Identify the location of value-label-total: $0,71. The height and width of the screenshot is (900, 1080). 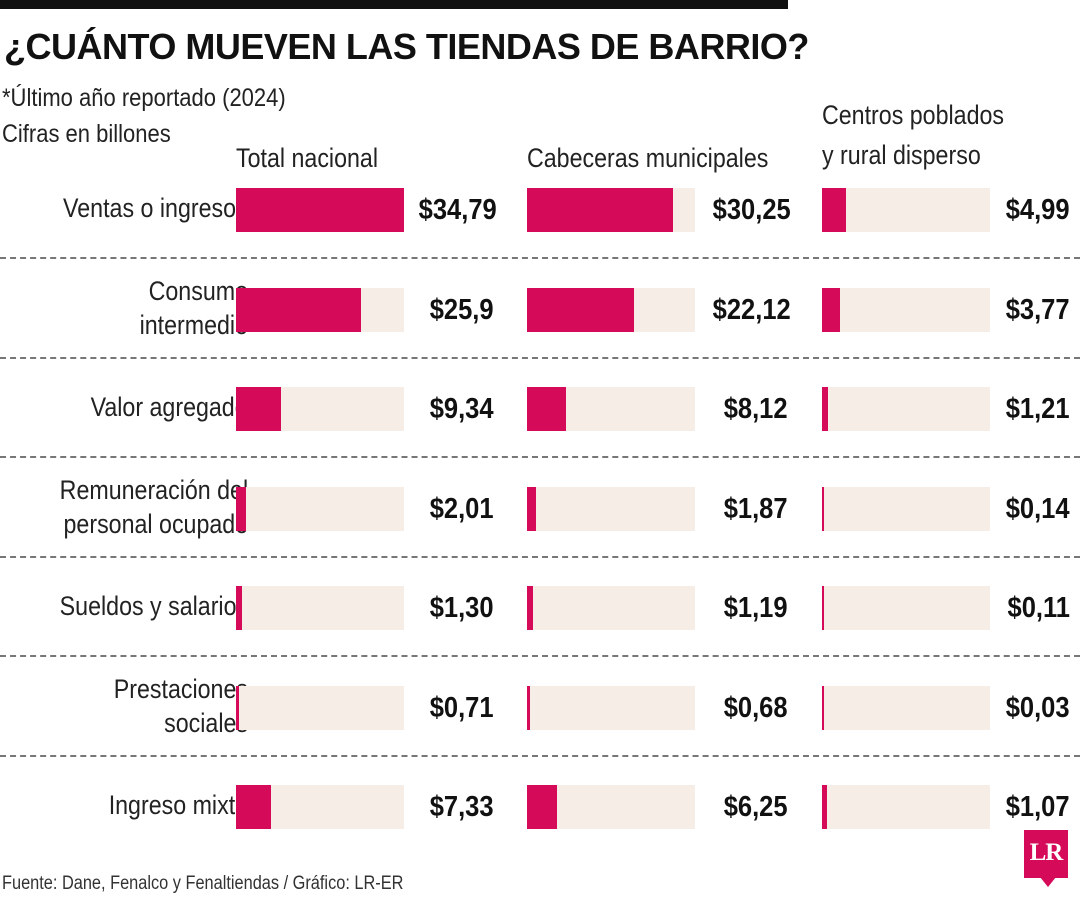
(451, 708).